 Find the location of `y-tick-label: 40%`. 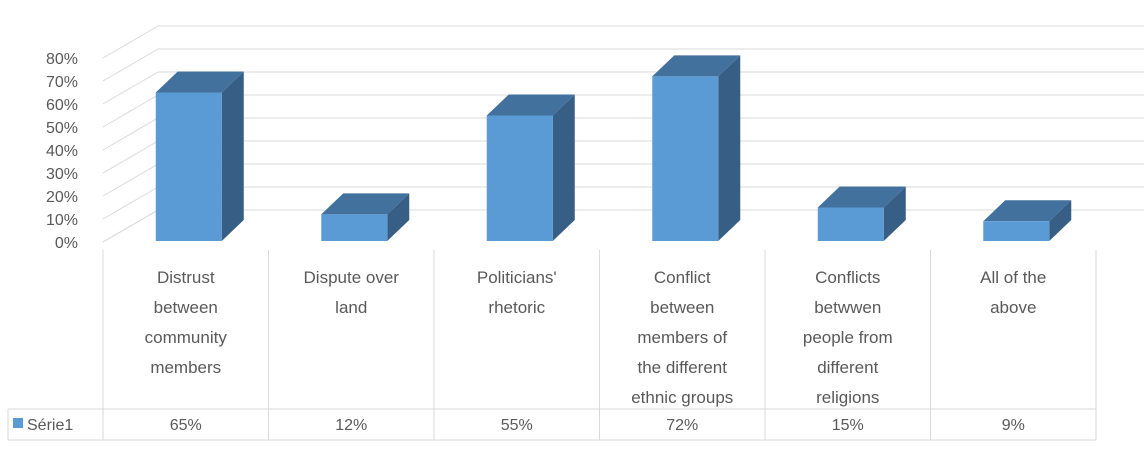

y-tick-label: 40% is located at coordinates (62, 151).